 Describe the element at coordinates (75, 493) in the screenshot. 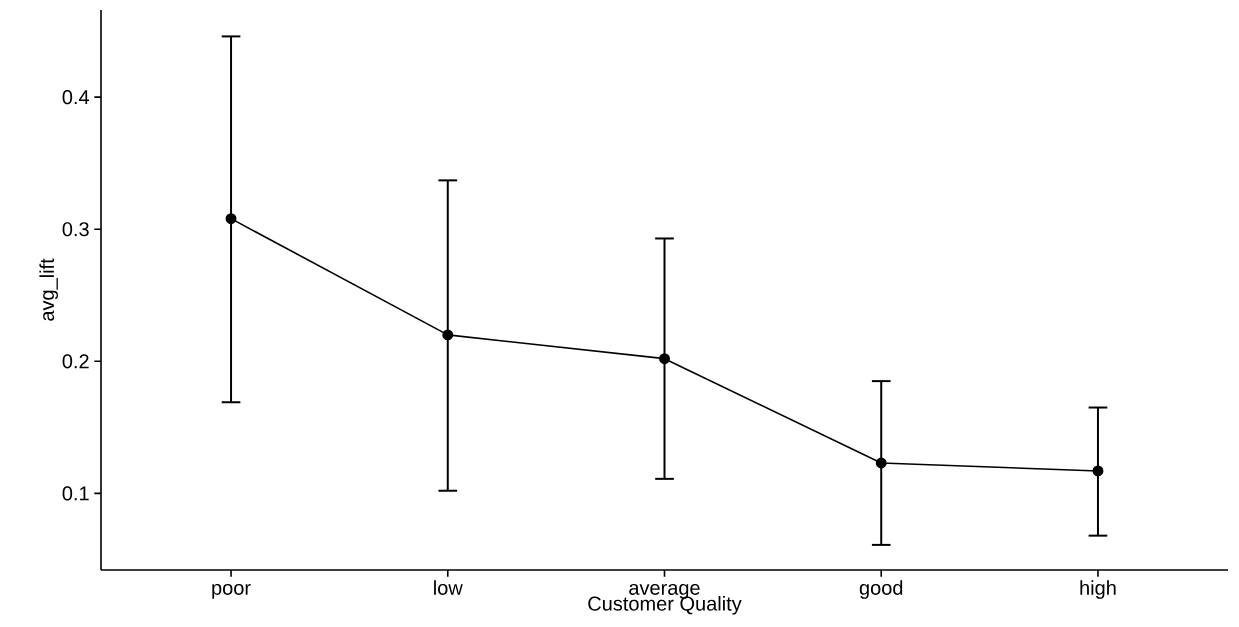

I see `y-tick-label: 0.1` at that location.